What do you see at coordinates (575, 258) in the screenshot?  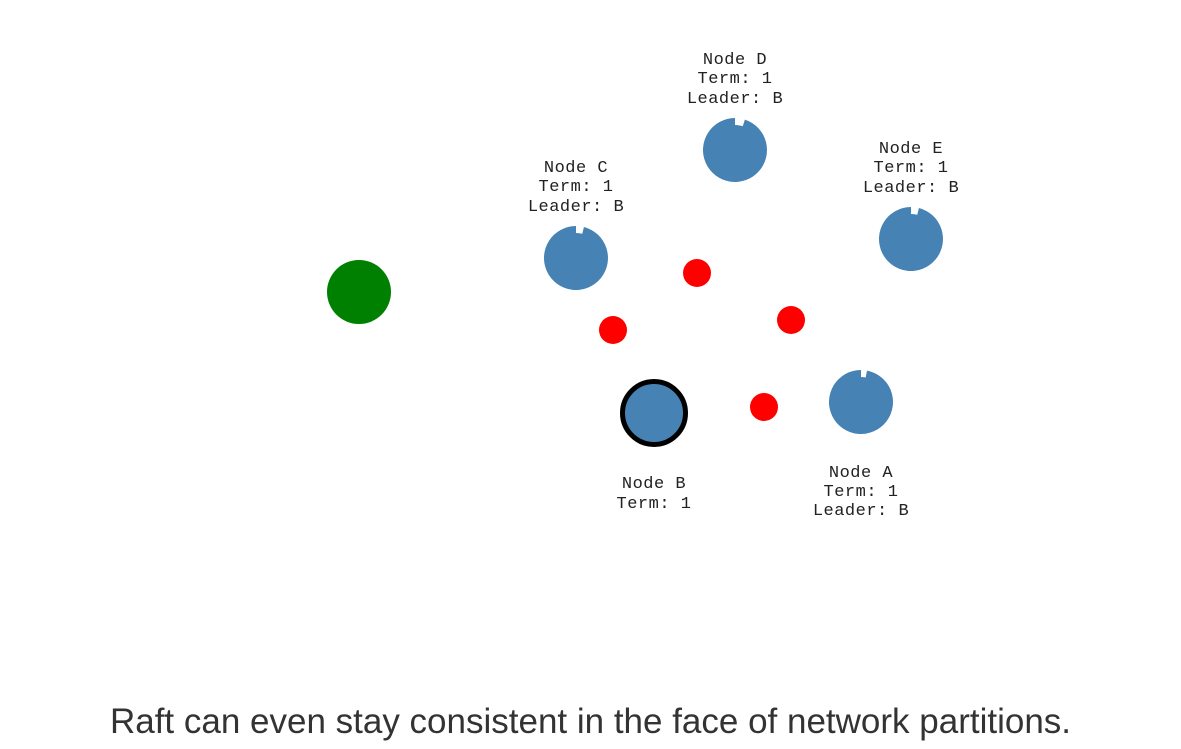 I see `node-c-circle` at bounding box center [575, 258].